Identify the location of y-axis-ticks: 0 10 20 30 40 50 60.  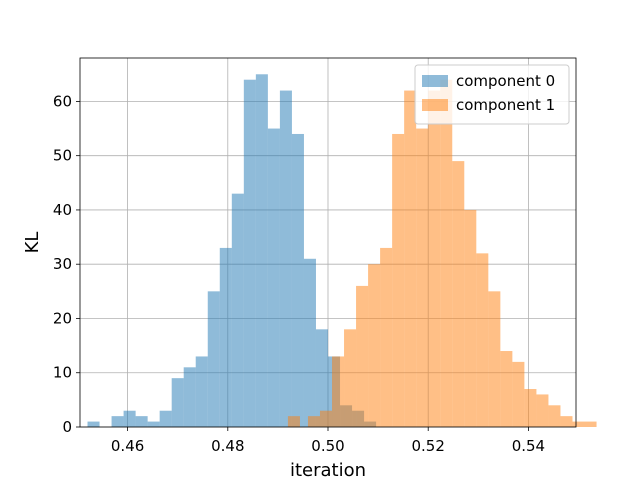
(66, 264).